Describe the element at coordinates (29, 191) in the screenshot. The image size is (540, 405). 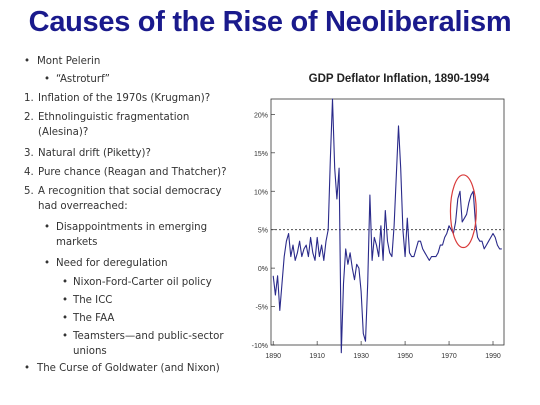
I see `bullet-marker: 5.` at that location.